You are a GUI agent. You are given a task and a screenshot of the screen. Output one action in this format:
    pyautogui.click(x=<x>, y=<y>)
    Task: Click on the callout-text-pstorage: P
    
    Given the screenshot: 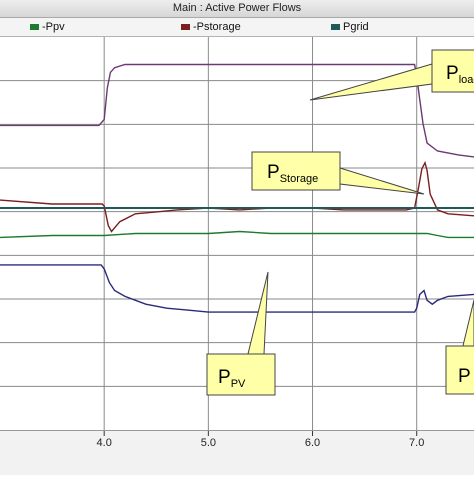 What is the action you would take?
    pyautogui.click(x=273, y=172)
    